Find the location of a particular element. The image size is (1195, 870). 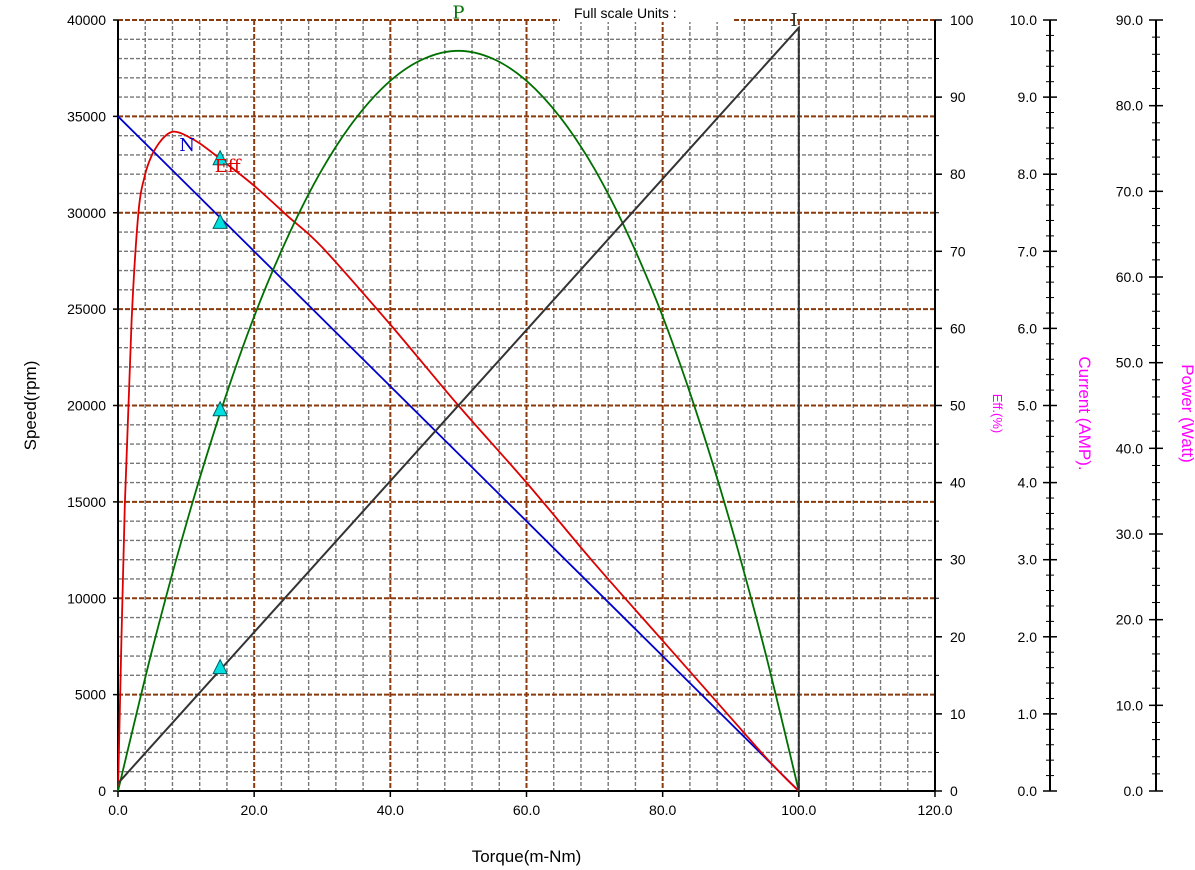

eff-tick-label: 70 is located at coordinates (958, 251).